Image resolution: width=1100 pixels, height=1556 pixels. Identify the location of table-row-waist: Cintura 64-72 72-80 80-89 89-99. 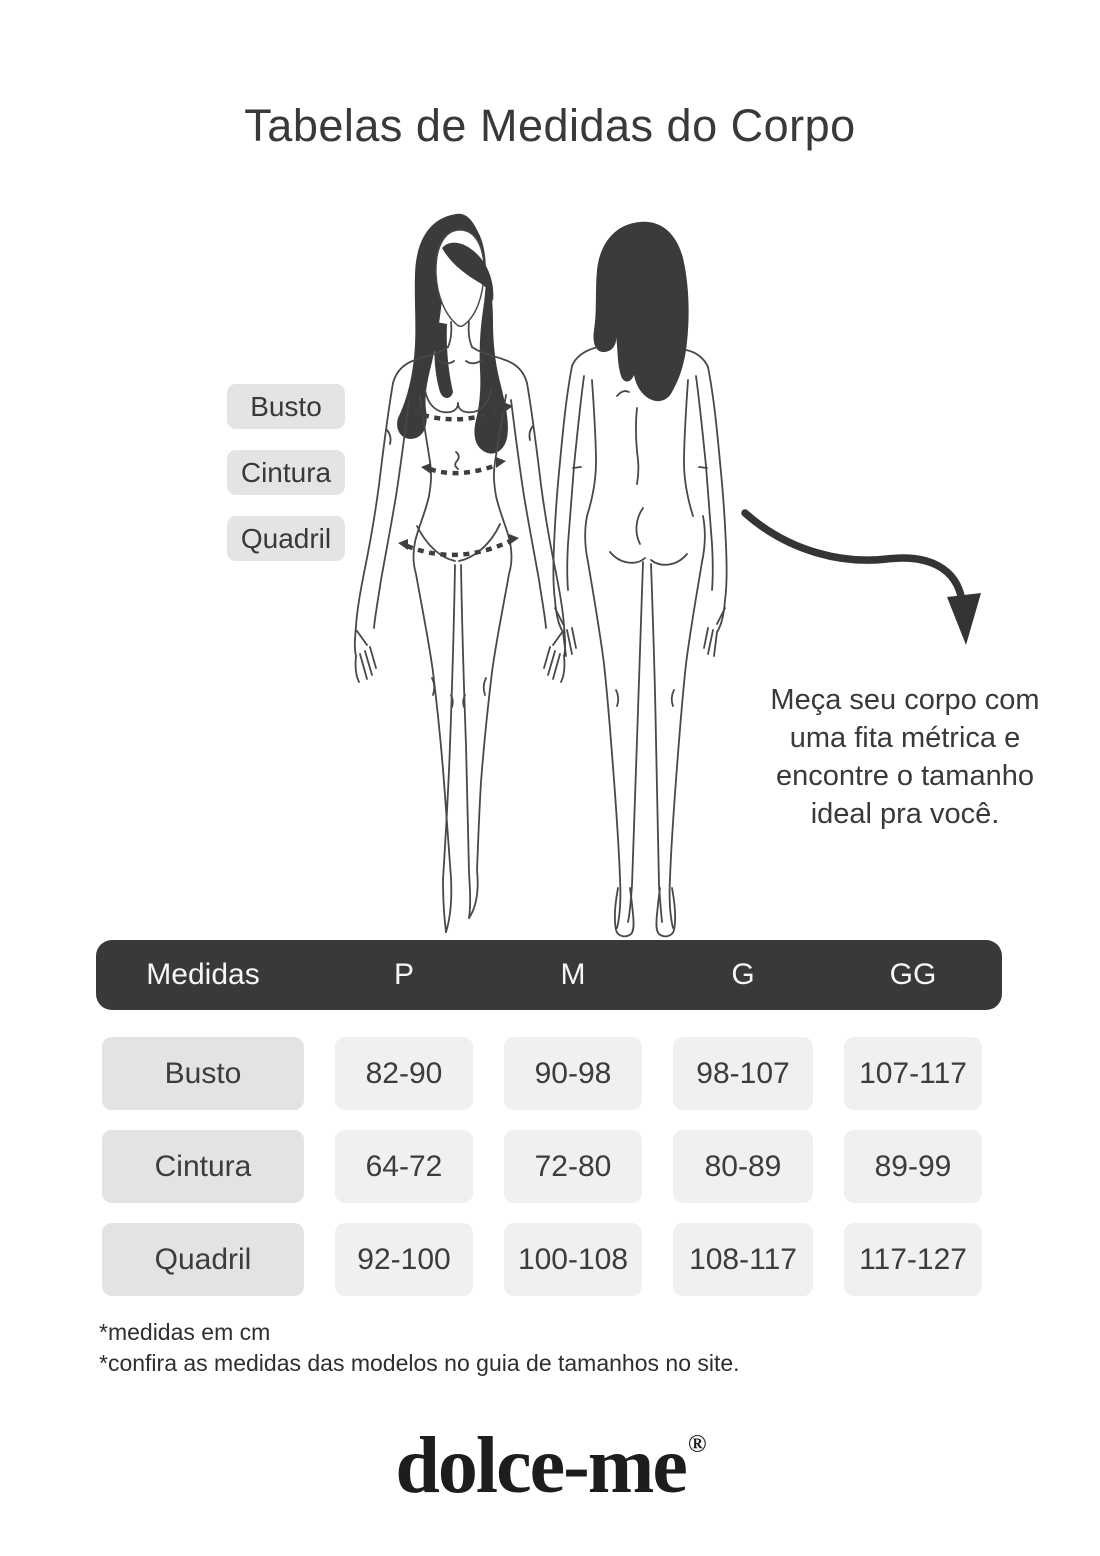
(548, 1166).